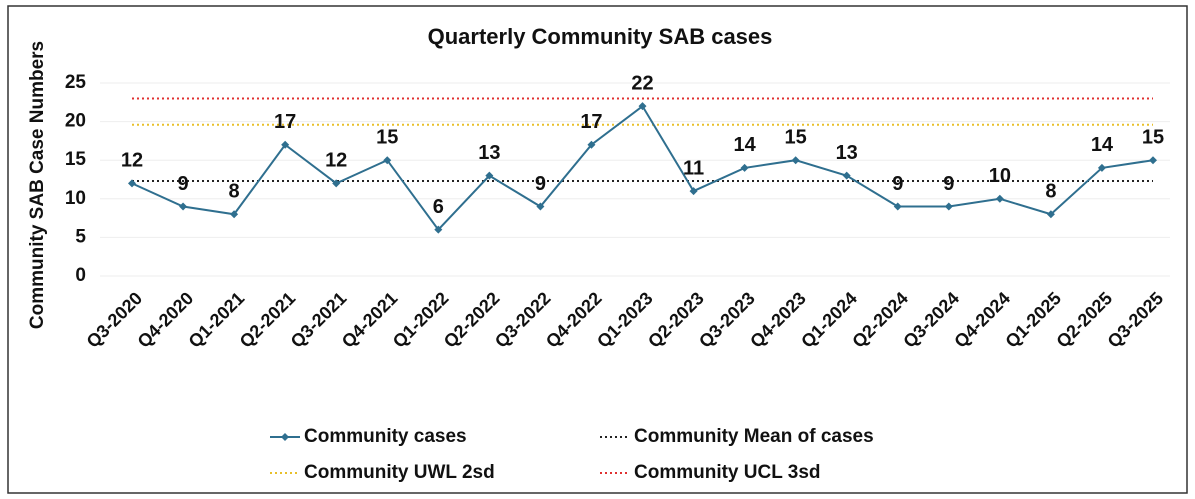 The width and height of the screenshot is (1195, 499). Describe the element at coordinates (37, 185) in the screenshot. I see `y-axis-title: Community SAB Case Numbers` at that location.